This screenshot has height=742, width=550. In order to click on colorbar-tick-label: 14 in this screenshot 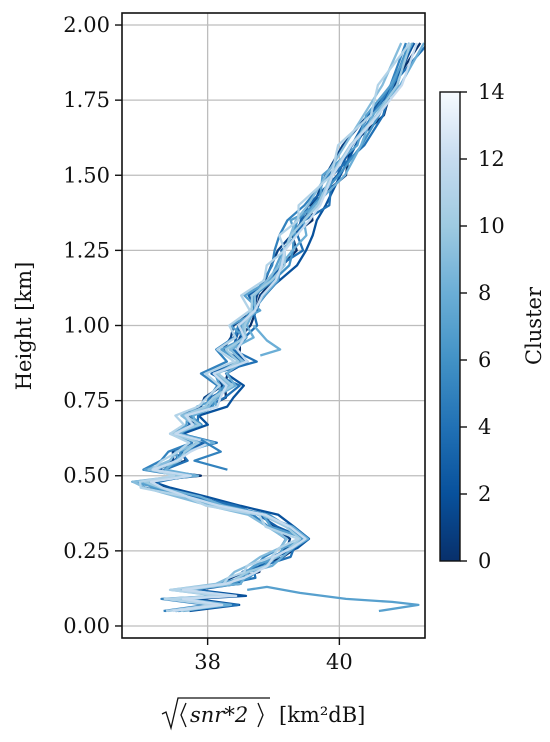, I will do `click(491, 92)`.